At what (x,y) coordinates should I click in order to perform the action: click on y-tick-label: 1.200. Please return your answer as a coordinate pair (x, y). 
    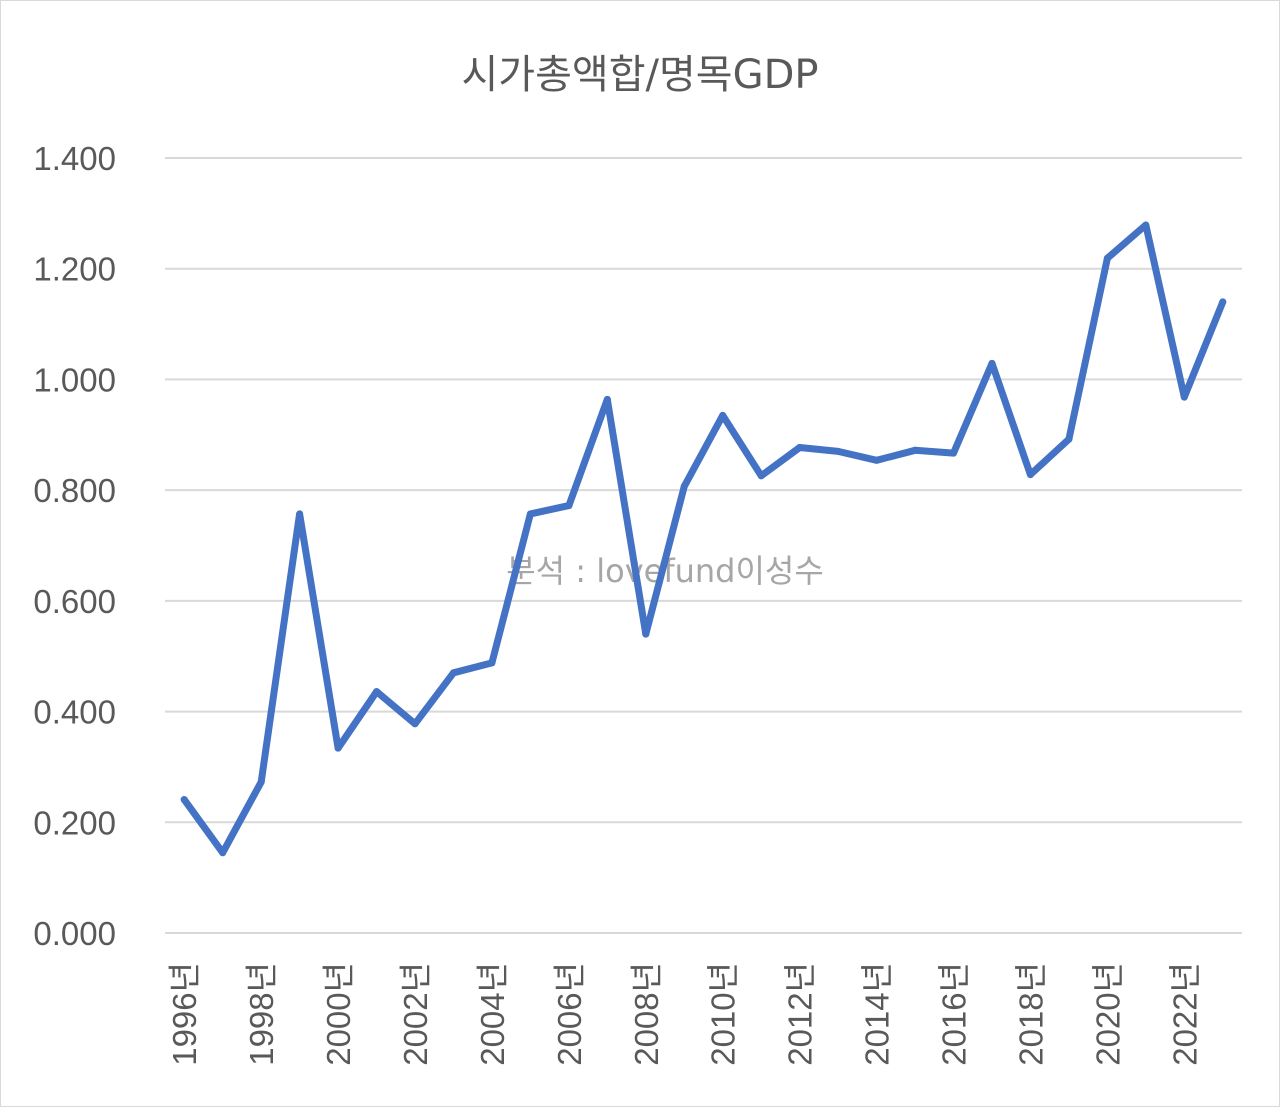
    Looking at the image, I should click on (74, 269).